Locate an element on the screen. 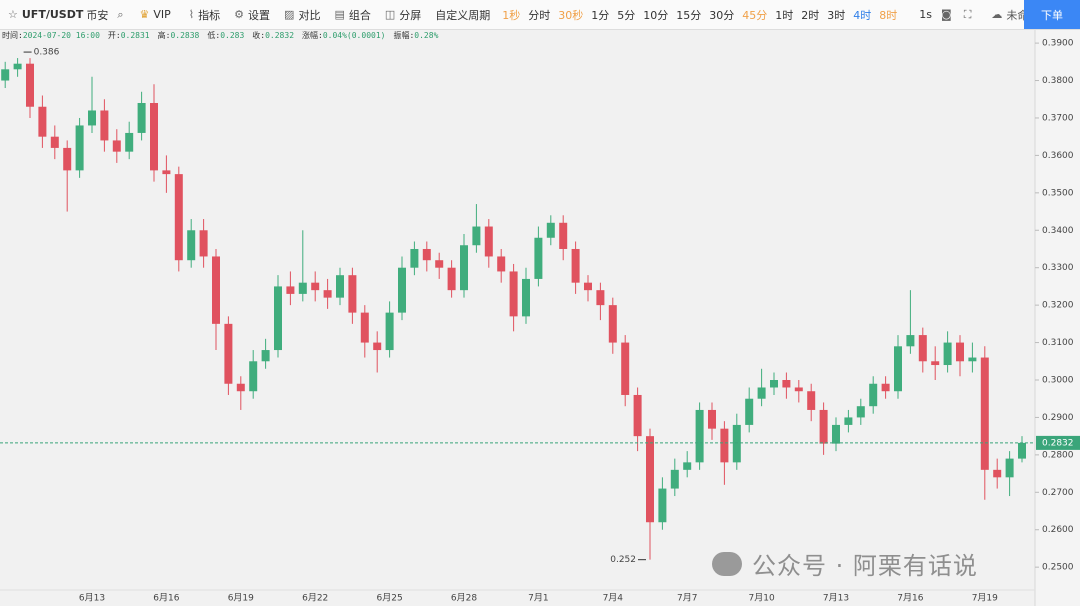 This screenshot has height=606, width=1080. y-tick-label: 0.3200 is located at coordinates (1058, 306).